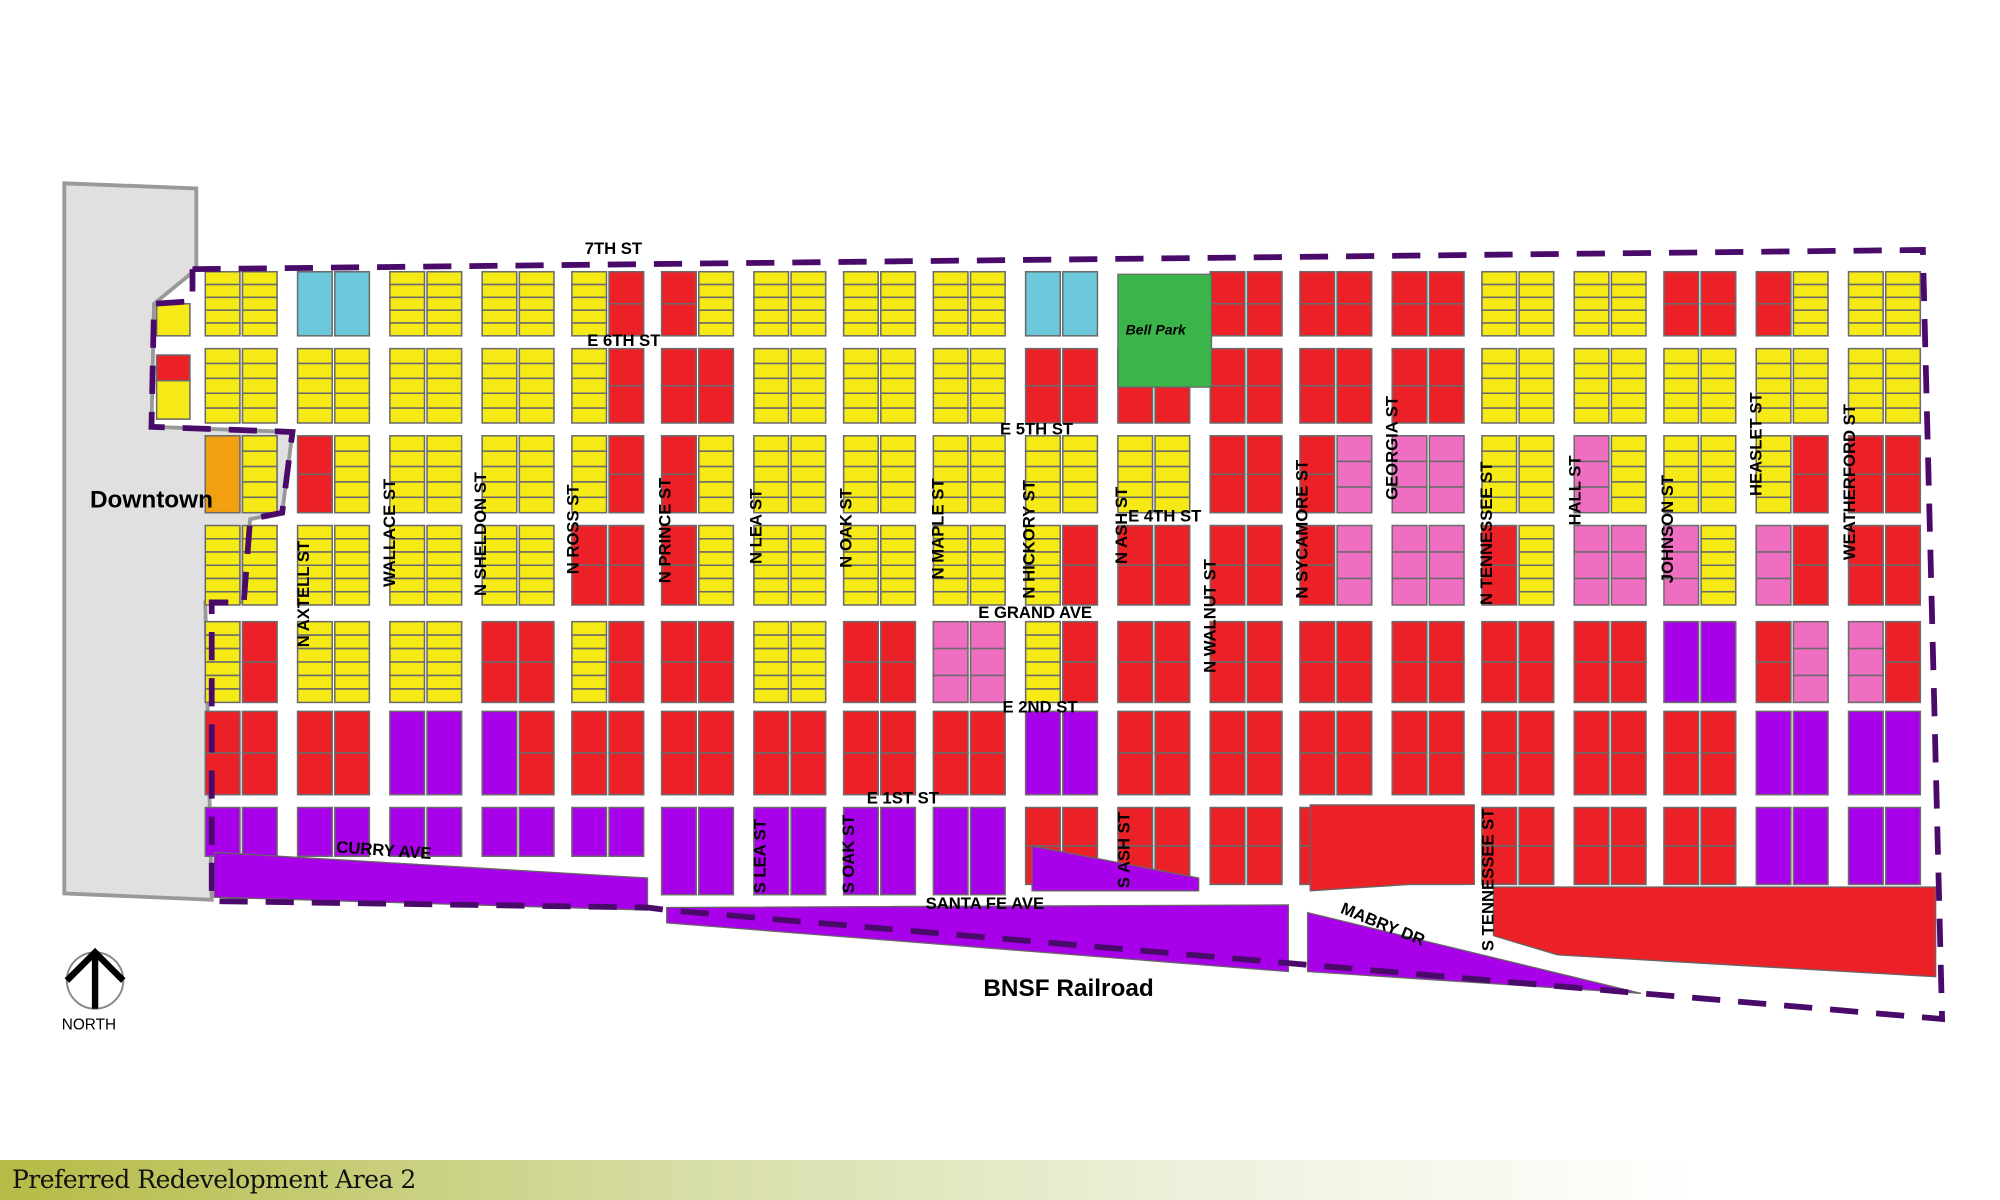 The image size is (2000, 1200). What do you see at coordinates (480, 534) in the screenshot?
I see `street-n-sheldon-st: N SHELDON ST` at bounding box center [480, 534].